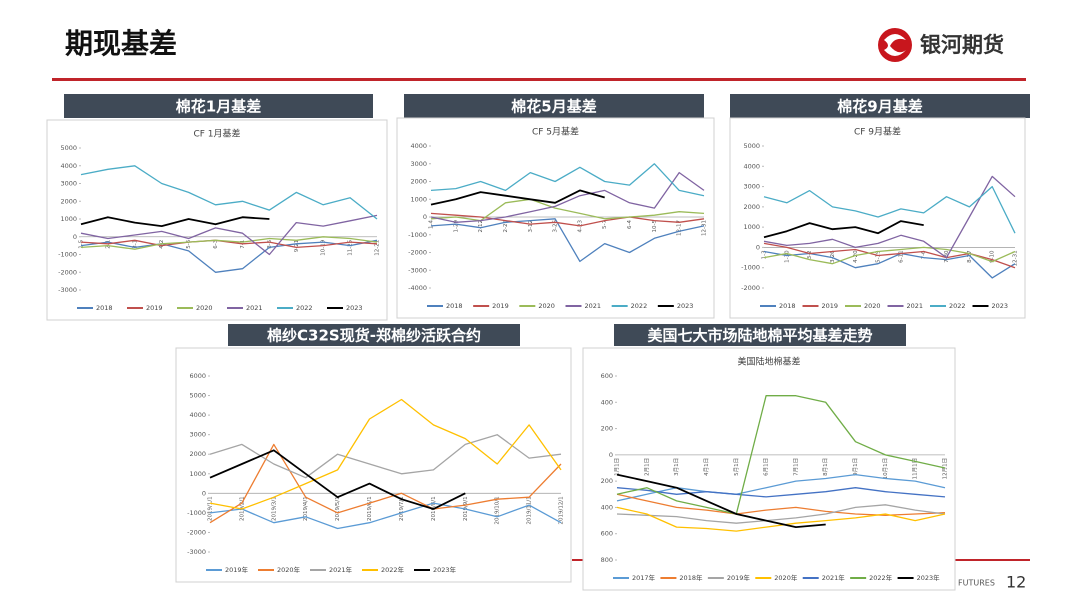 The height and width of the screenshot is (608, 1080). I want to click on x-tick-label: 1-29, so click(456, 226).